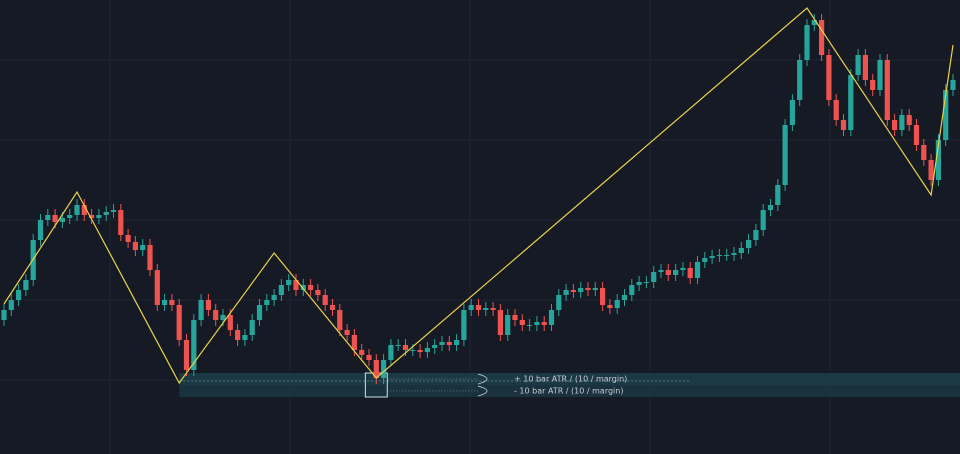 Image resolution: width=960 pixels, height=454 pixels. Describe the element at coordinates (568, 391) in the screenshot. I see `zone-label: - 10 bar ATR / (10 / margin)` at that location.